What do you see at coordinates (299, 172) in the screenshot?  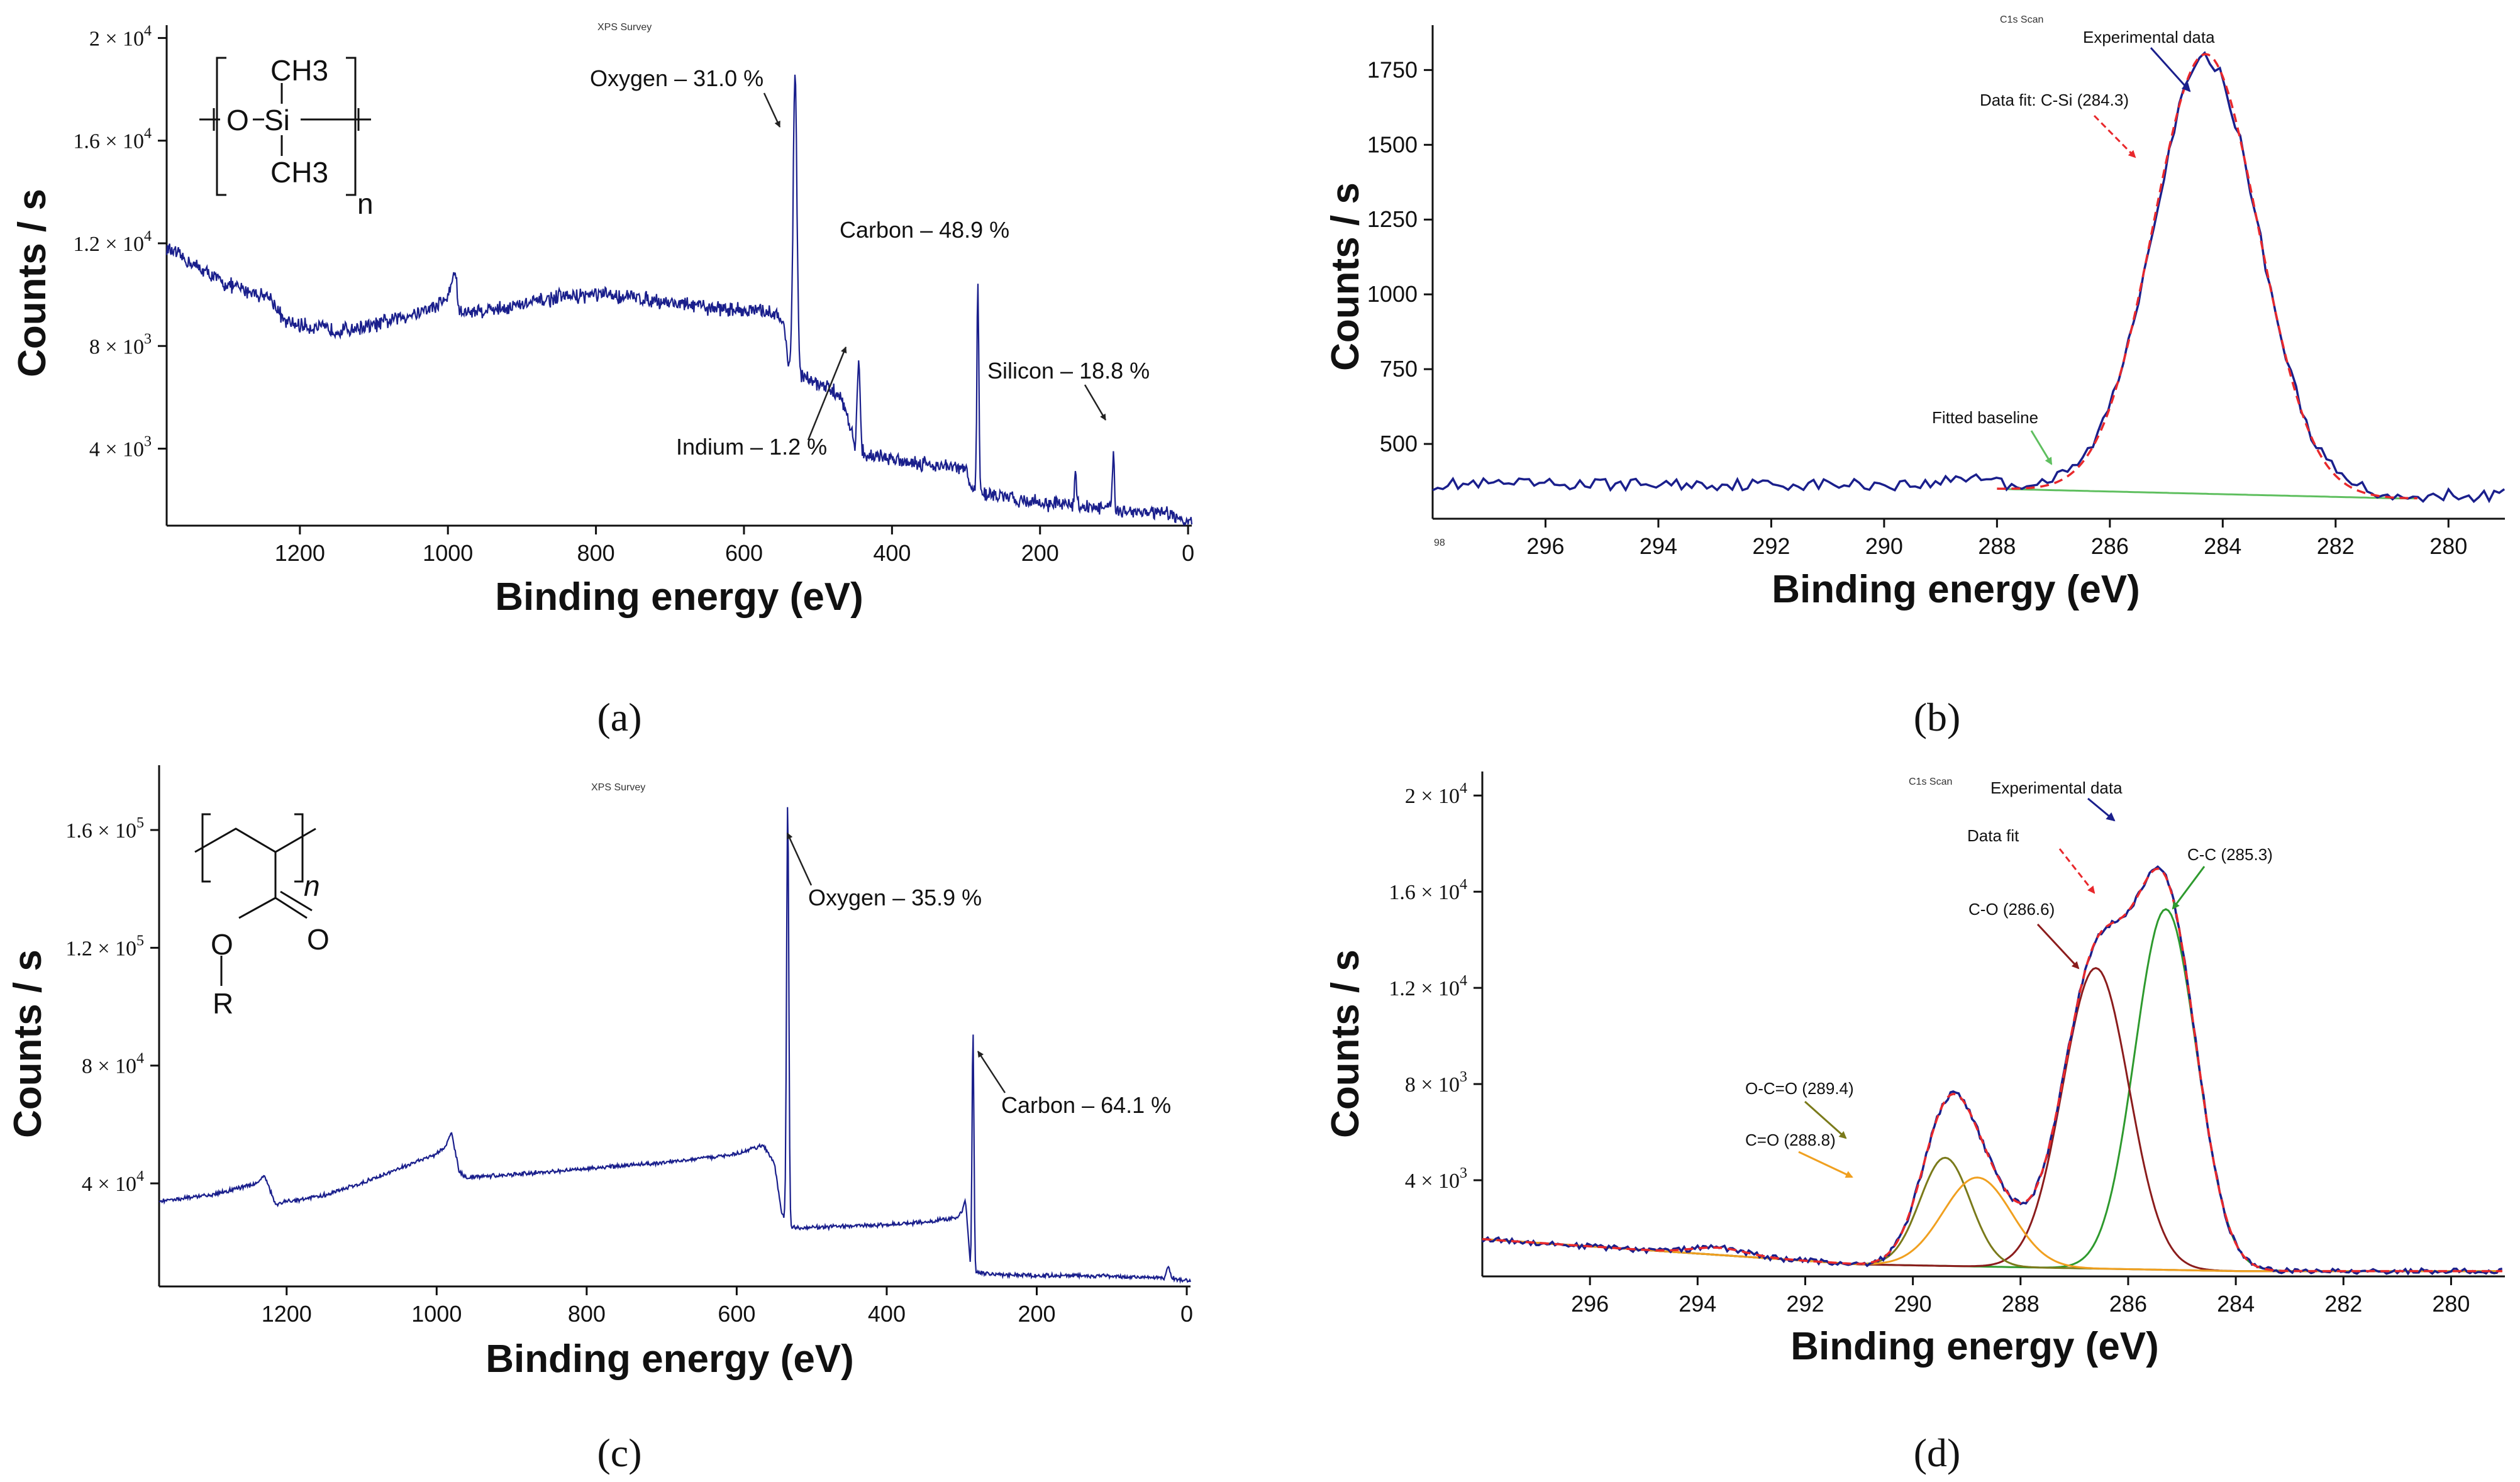 I see `chem-ch3-bottom: CH3` at bounding box center [299, 172].